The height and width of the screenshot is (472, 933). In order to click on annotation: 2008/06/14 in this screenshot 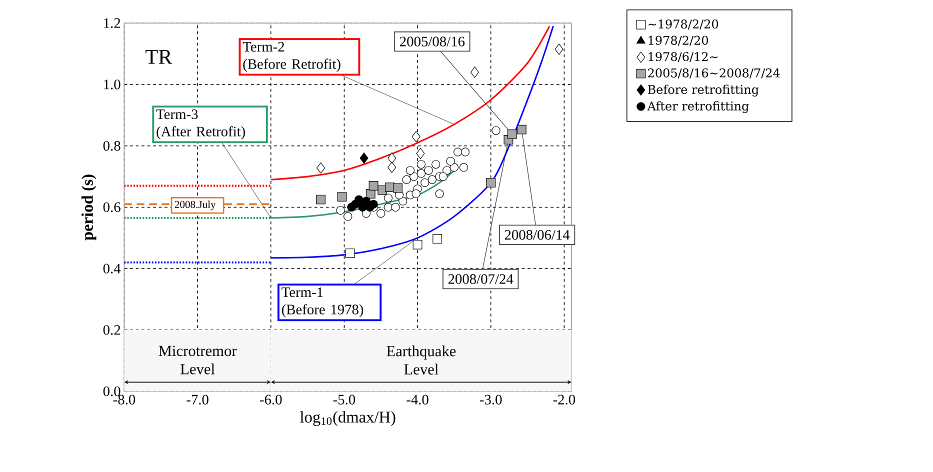, I will do `click(537, 235)`.